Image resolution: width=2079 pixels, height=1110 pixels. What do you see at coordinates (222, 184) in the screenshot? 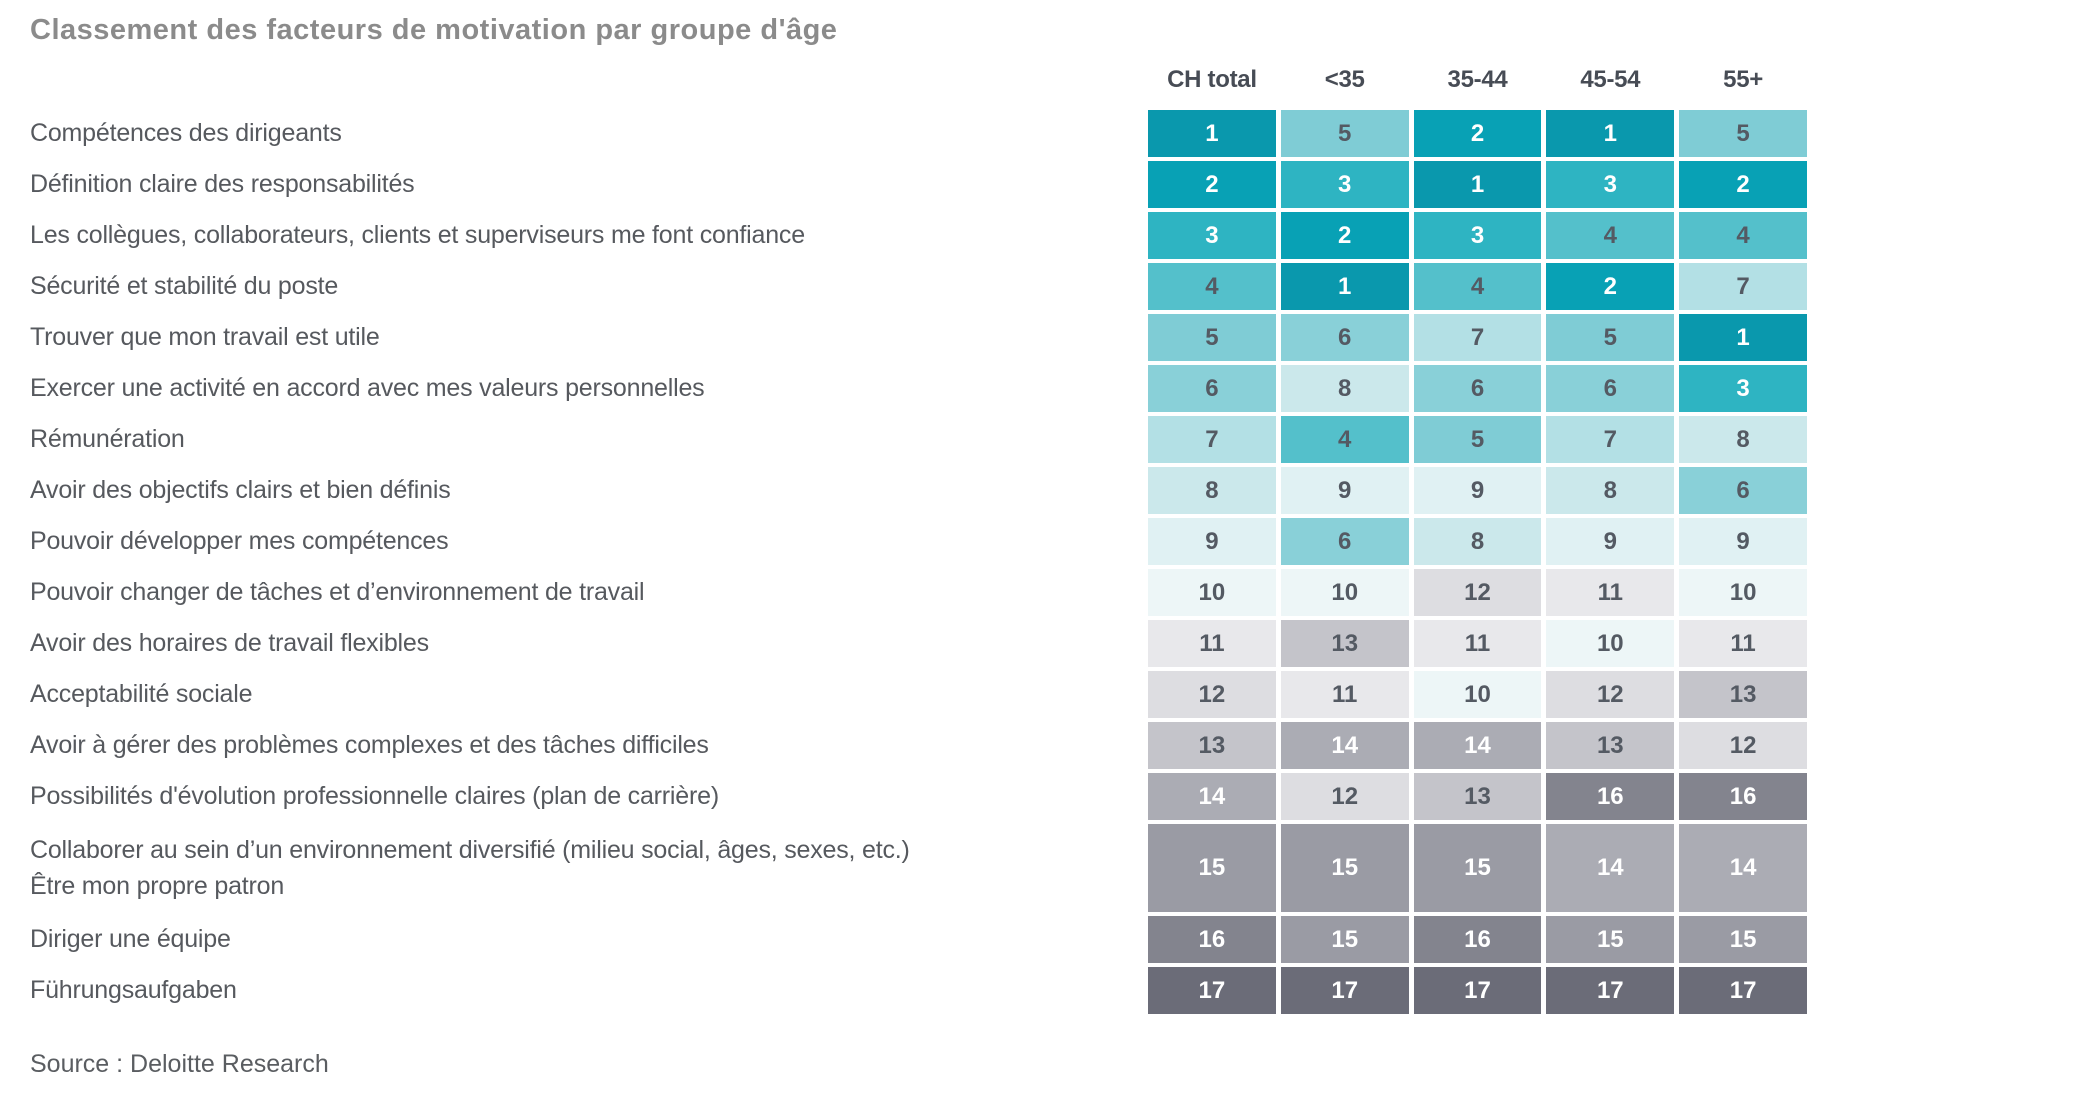
I see `row-label-line: Définition claire des responsabilités` at bounding box center [222, 184].